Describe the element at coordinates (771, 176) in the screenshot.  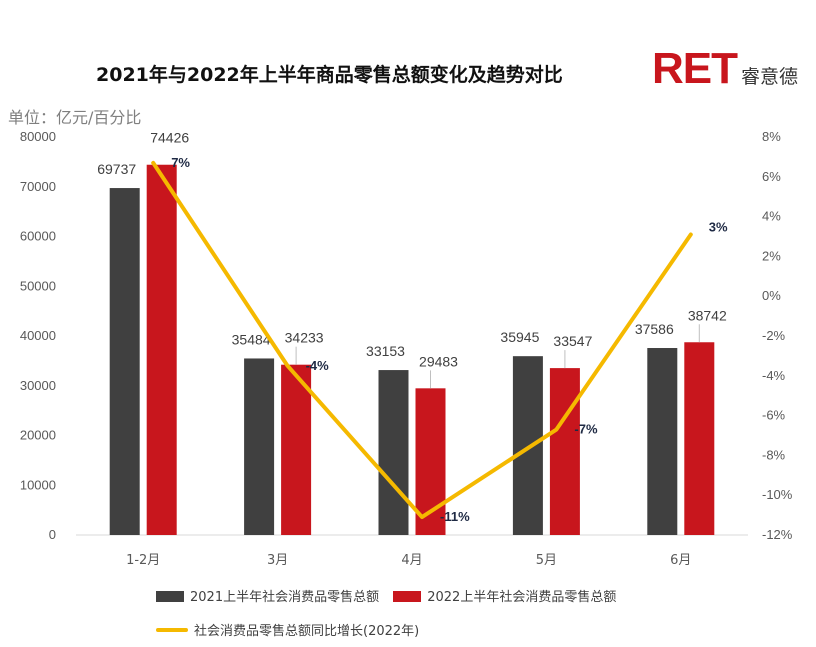
I see `y2-tick-label: 6%` at that location.